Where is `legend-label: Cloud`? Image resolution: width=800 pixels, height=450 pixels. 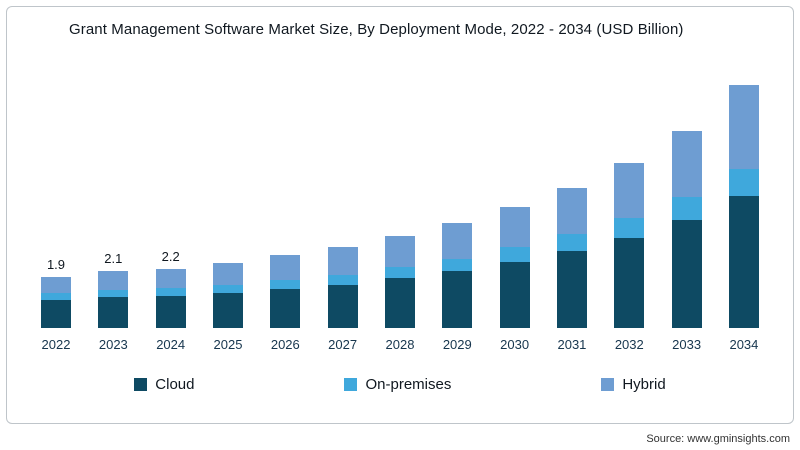 legend-label: Cloud is located at coordinates (175, 384).